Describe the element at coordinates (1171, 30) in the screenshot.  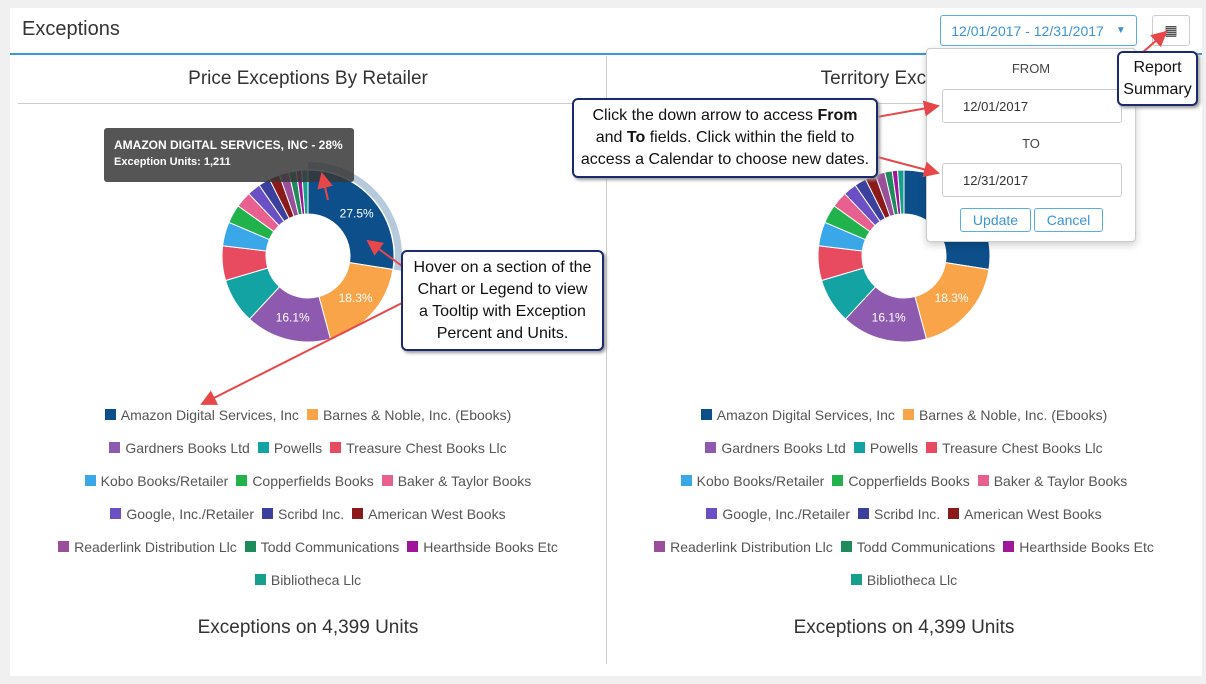
I see `report-summary-button: ▦` at that location.